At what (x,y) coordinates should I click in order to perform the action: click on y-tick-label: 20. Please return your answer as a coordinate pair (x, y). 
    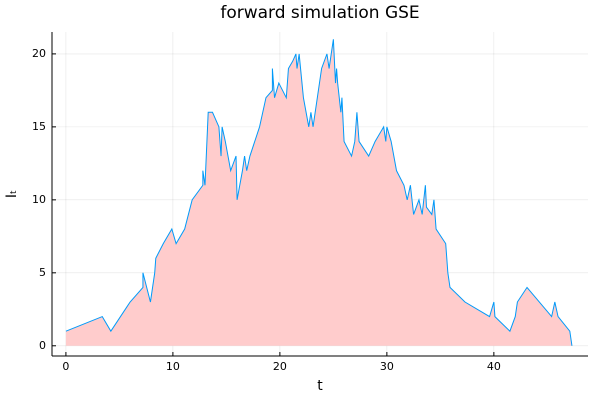
    Looking at the image, I should click on (39, 53).